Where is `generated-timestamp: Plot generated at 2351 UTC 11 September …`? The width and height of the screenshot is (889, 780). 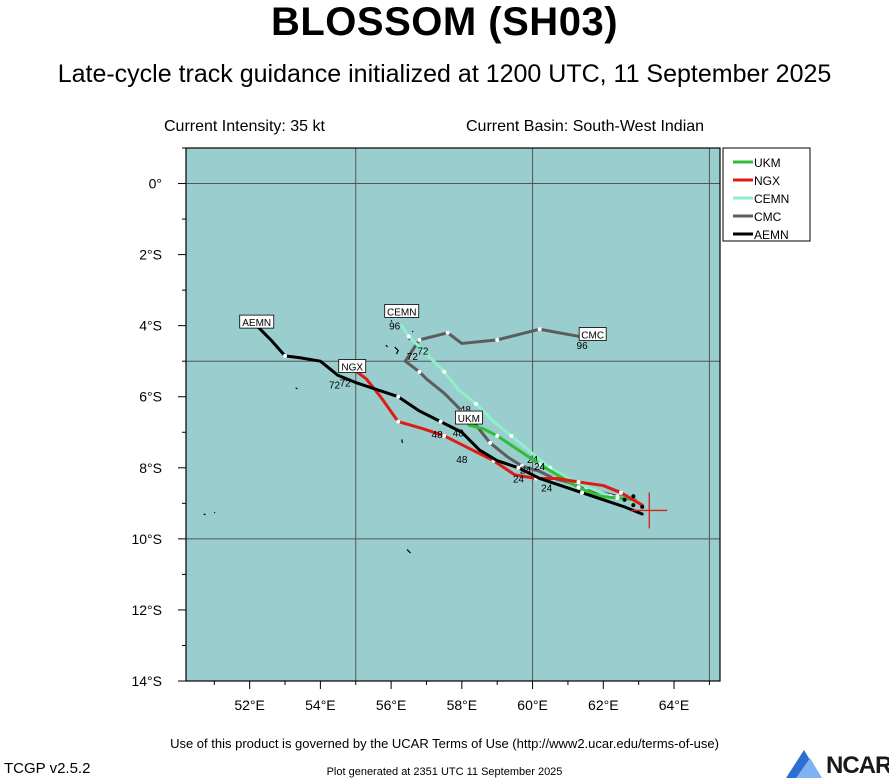 generated-timestamp: Plot generated at 2351 UTC 11 September … is located at coordinates (444, 772).